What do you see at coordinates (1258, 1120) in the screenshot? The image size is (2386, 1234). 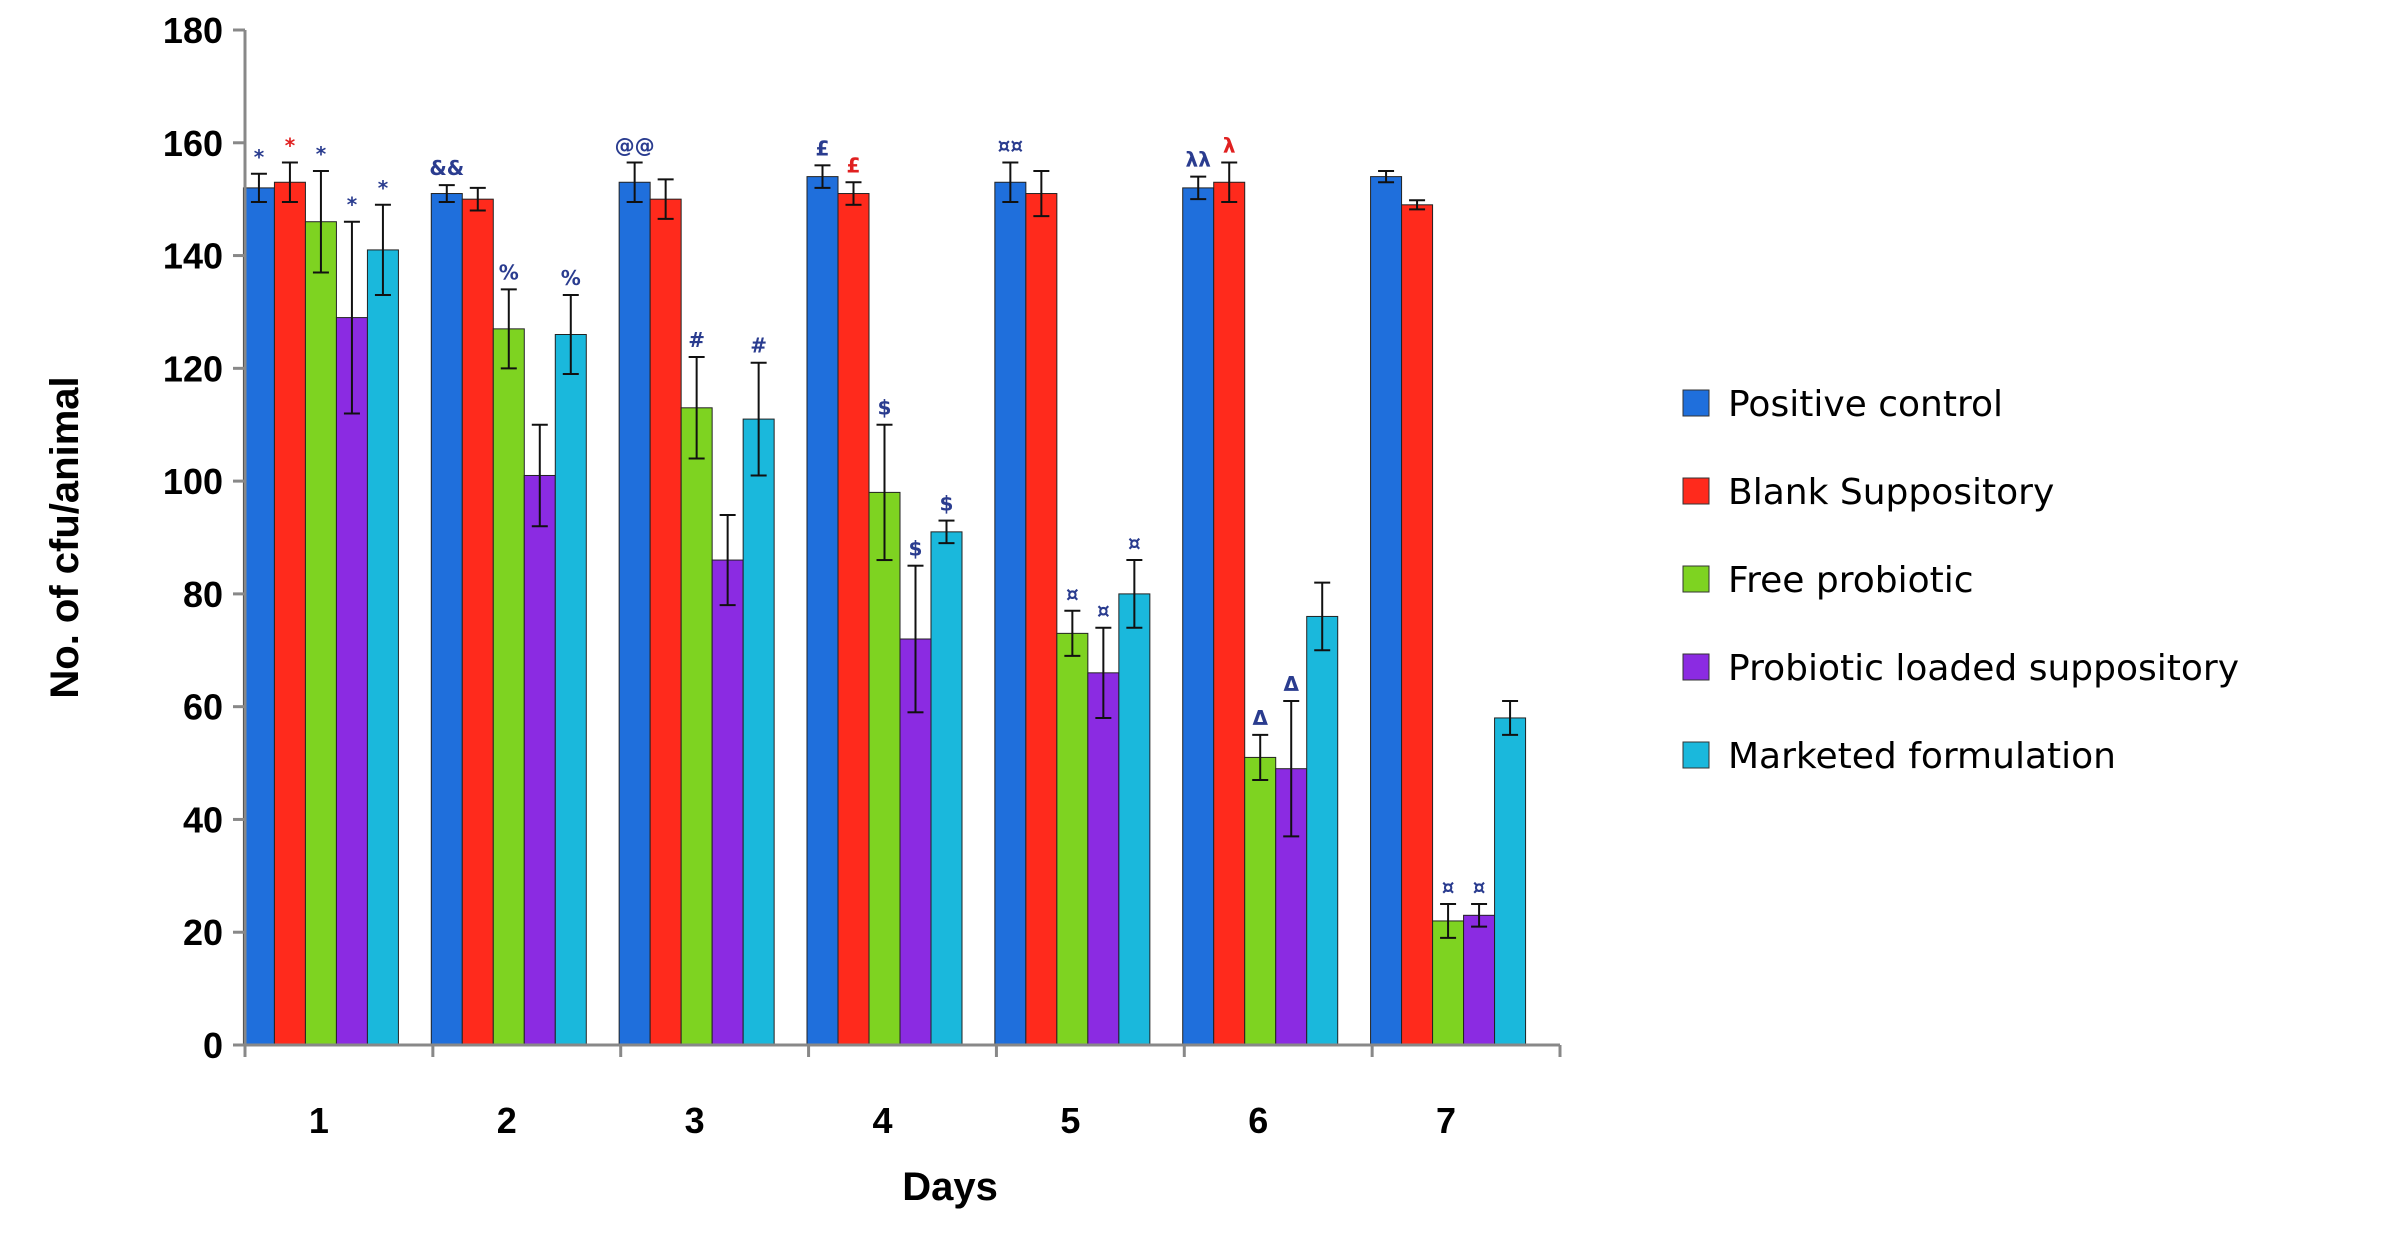 I see `x-tick-label: 6` at bounding box center [1258, 1120].